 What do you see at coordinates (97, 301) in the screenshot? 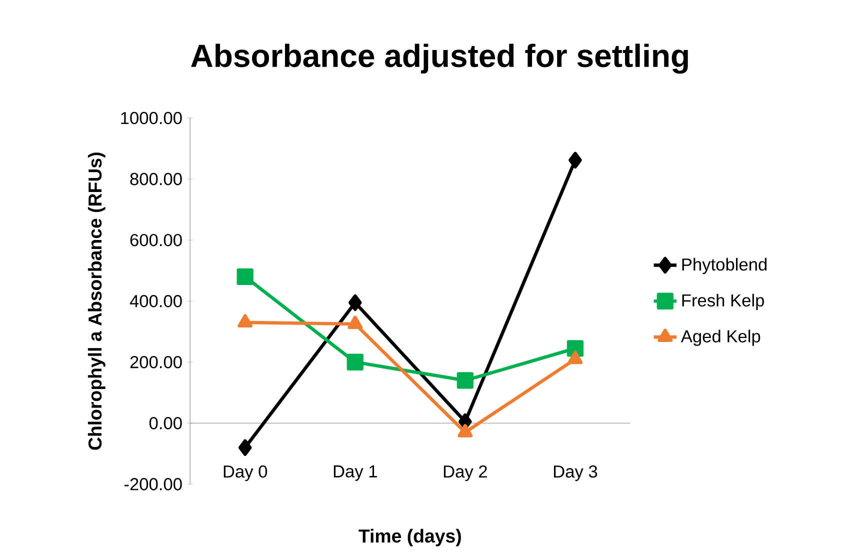
I see `y-axis-title: Chlorophyll a Absorbance (RFUs)` at bounding box center [97, 301].